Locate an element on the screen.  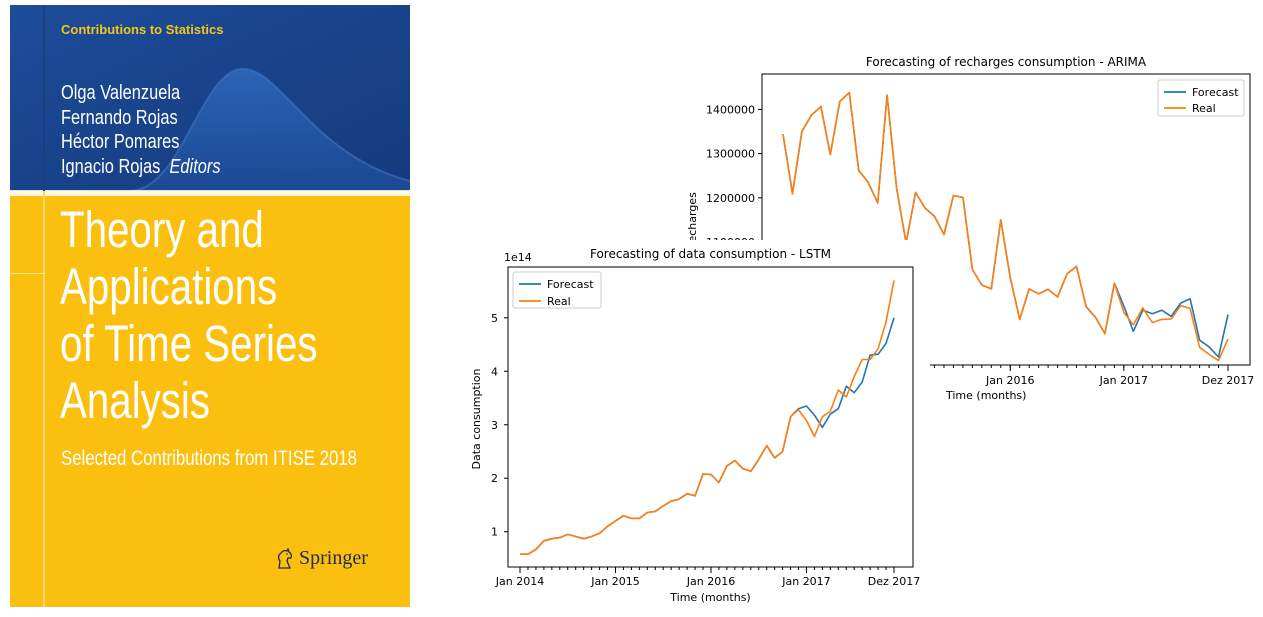
y-axis-label: recharges is located at coordinates (692, 219).